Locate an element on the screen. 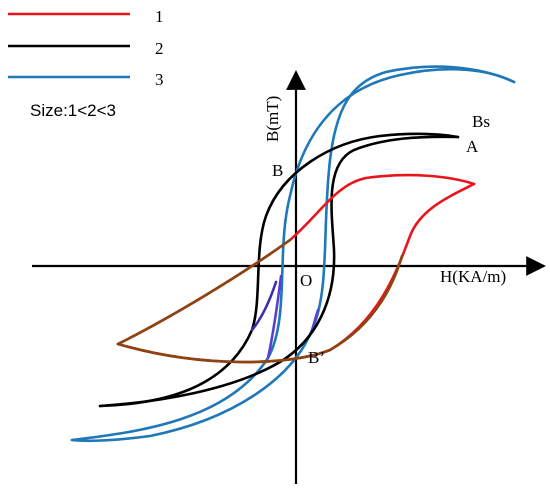  loop-3-overlap-segment is located at coordinates (274, 317).